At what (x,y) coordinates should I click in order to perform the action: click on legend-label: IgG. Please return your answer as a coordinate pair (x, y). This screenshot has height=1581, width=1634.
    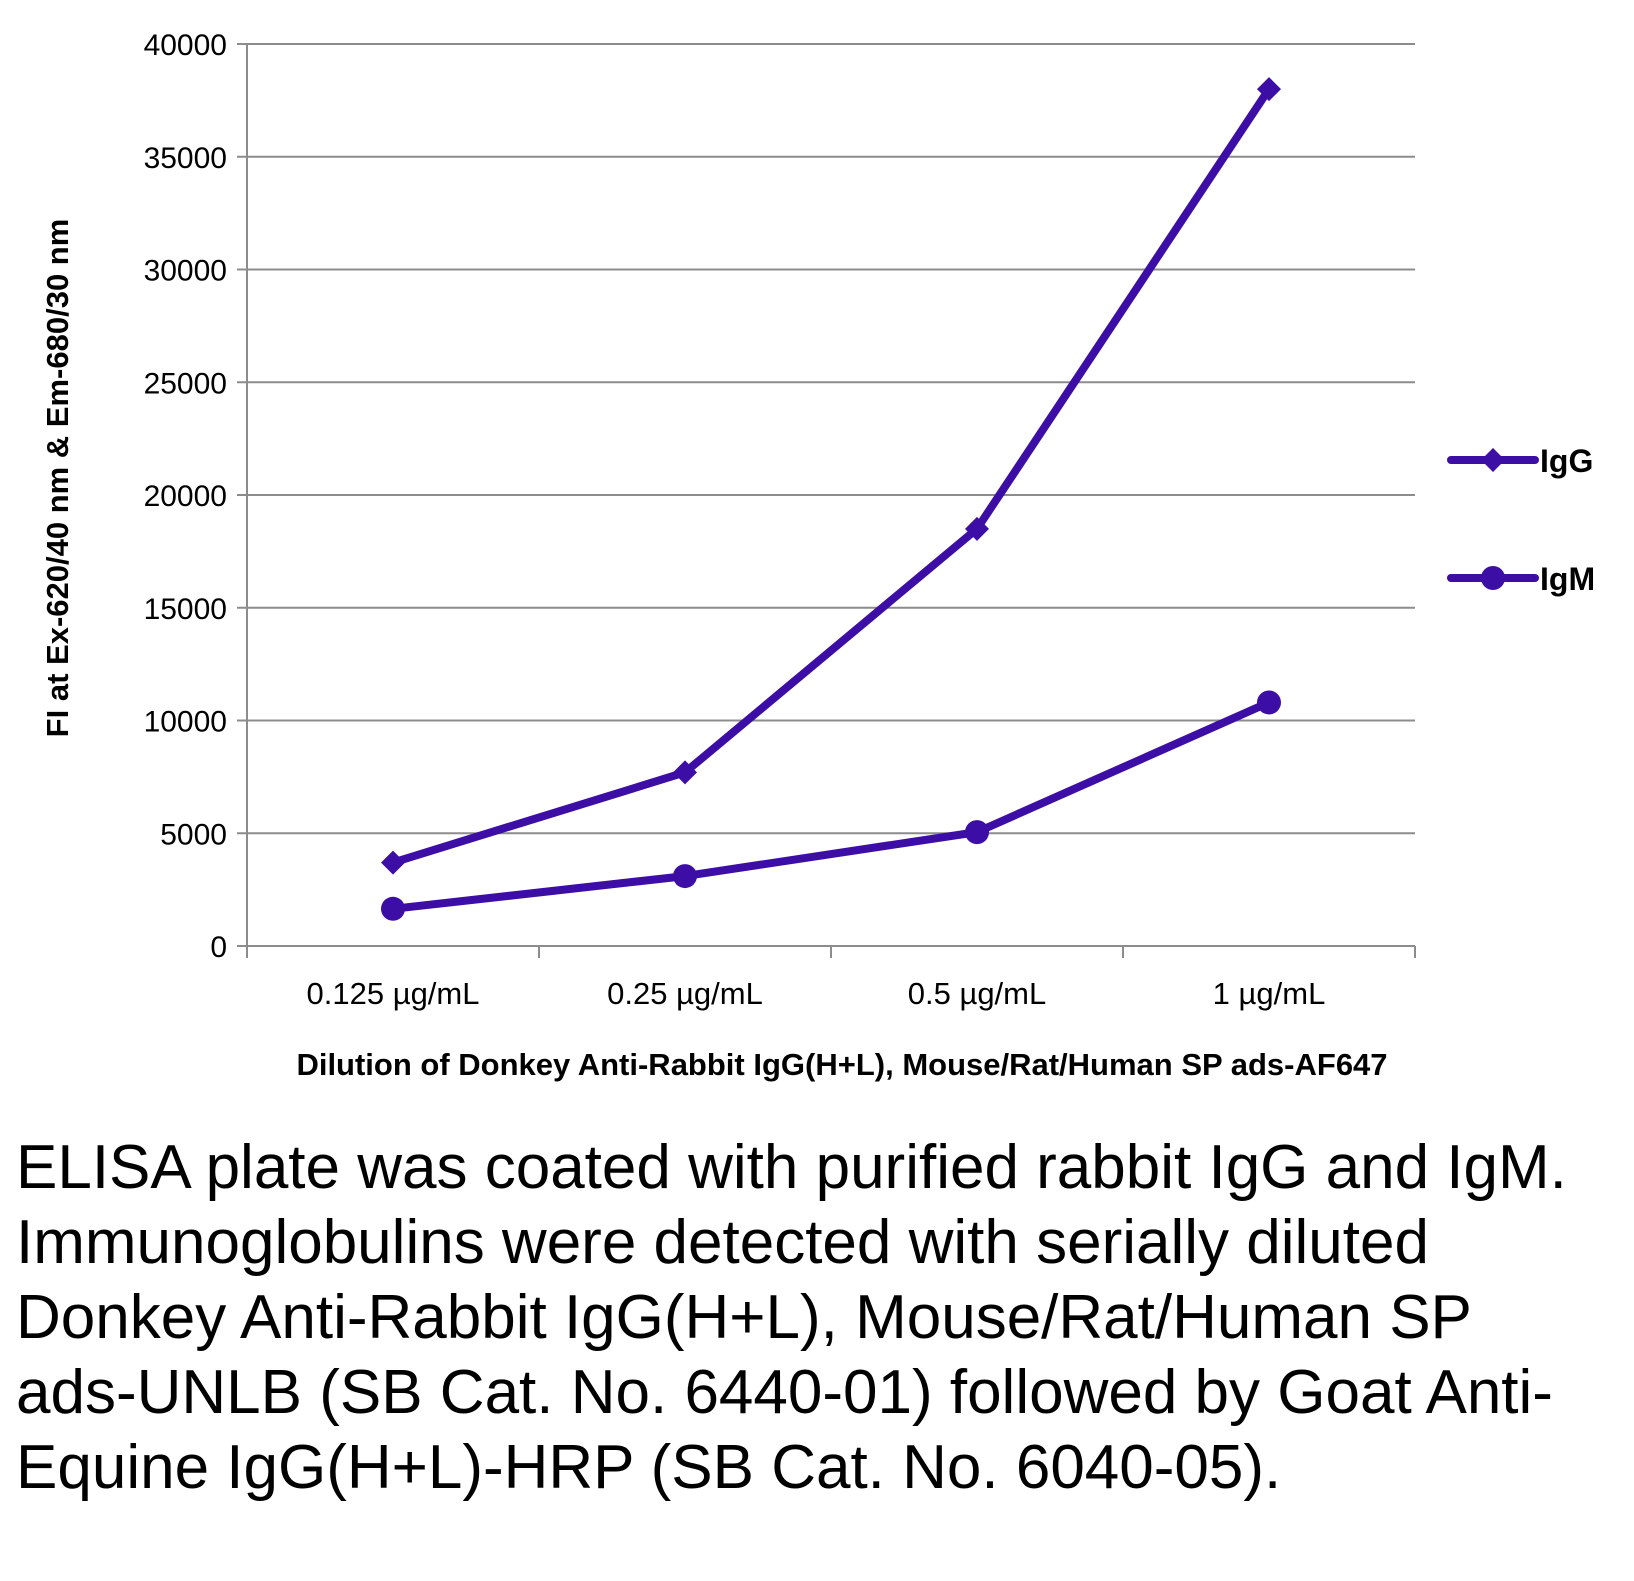
    Looking at the image, I should click on (1566, 461).